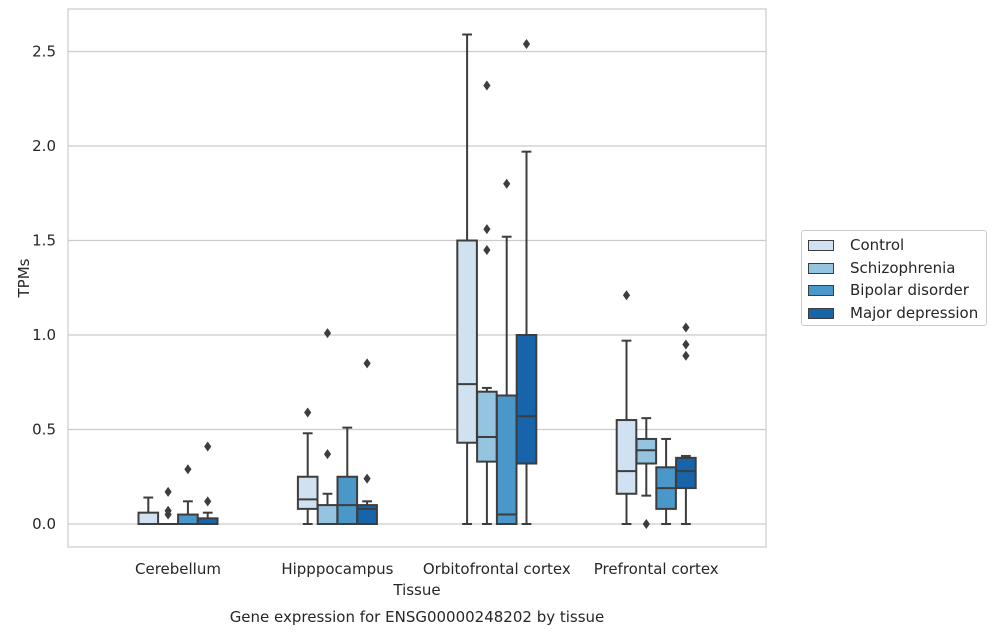 The height and width of the screenshot is (634, 997). I want to click on x-axis-label: Tissue, so click(416, 590).